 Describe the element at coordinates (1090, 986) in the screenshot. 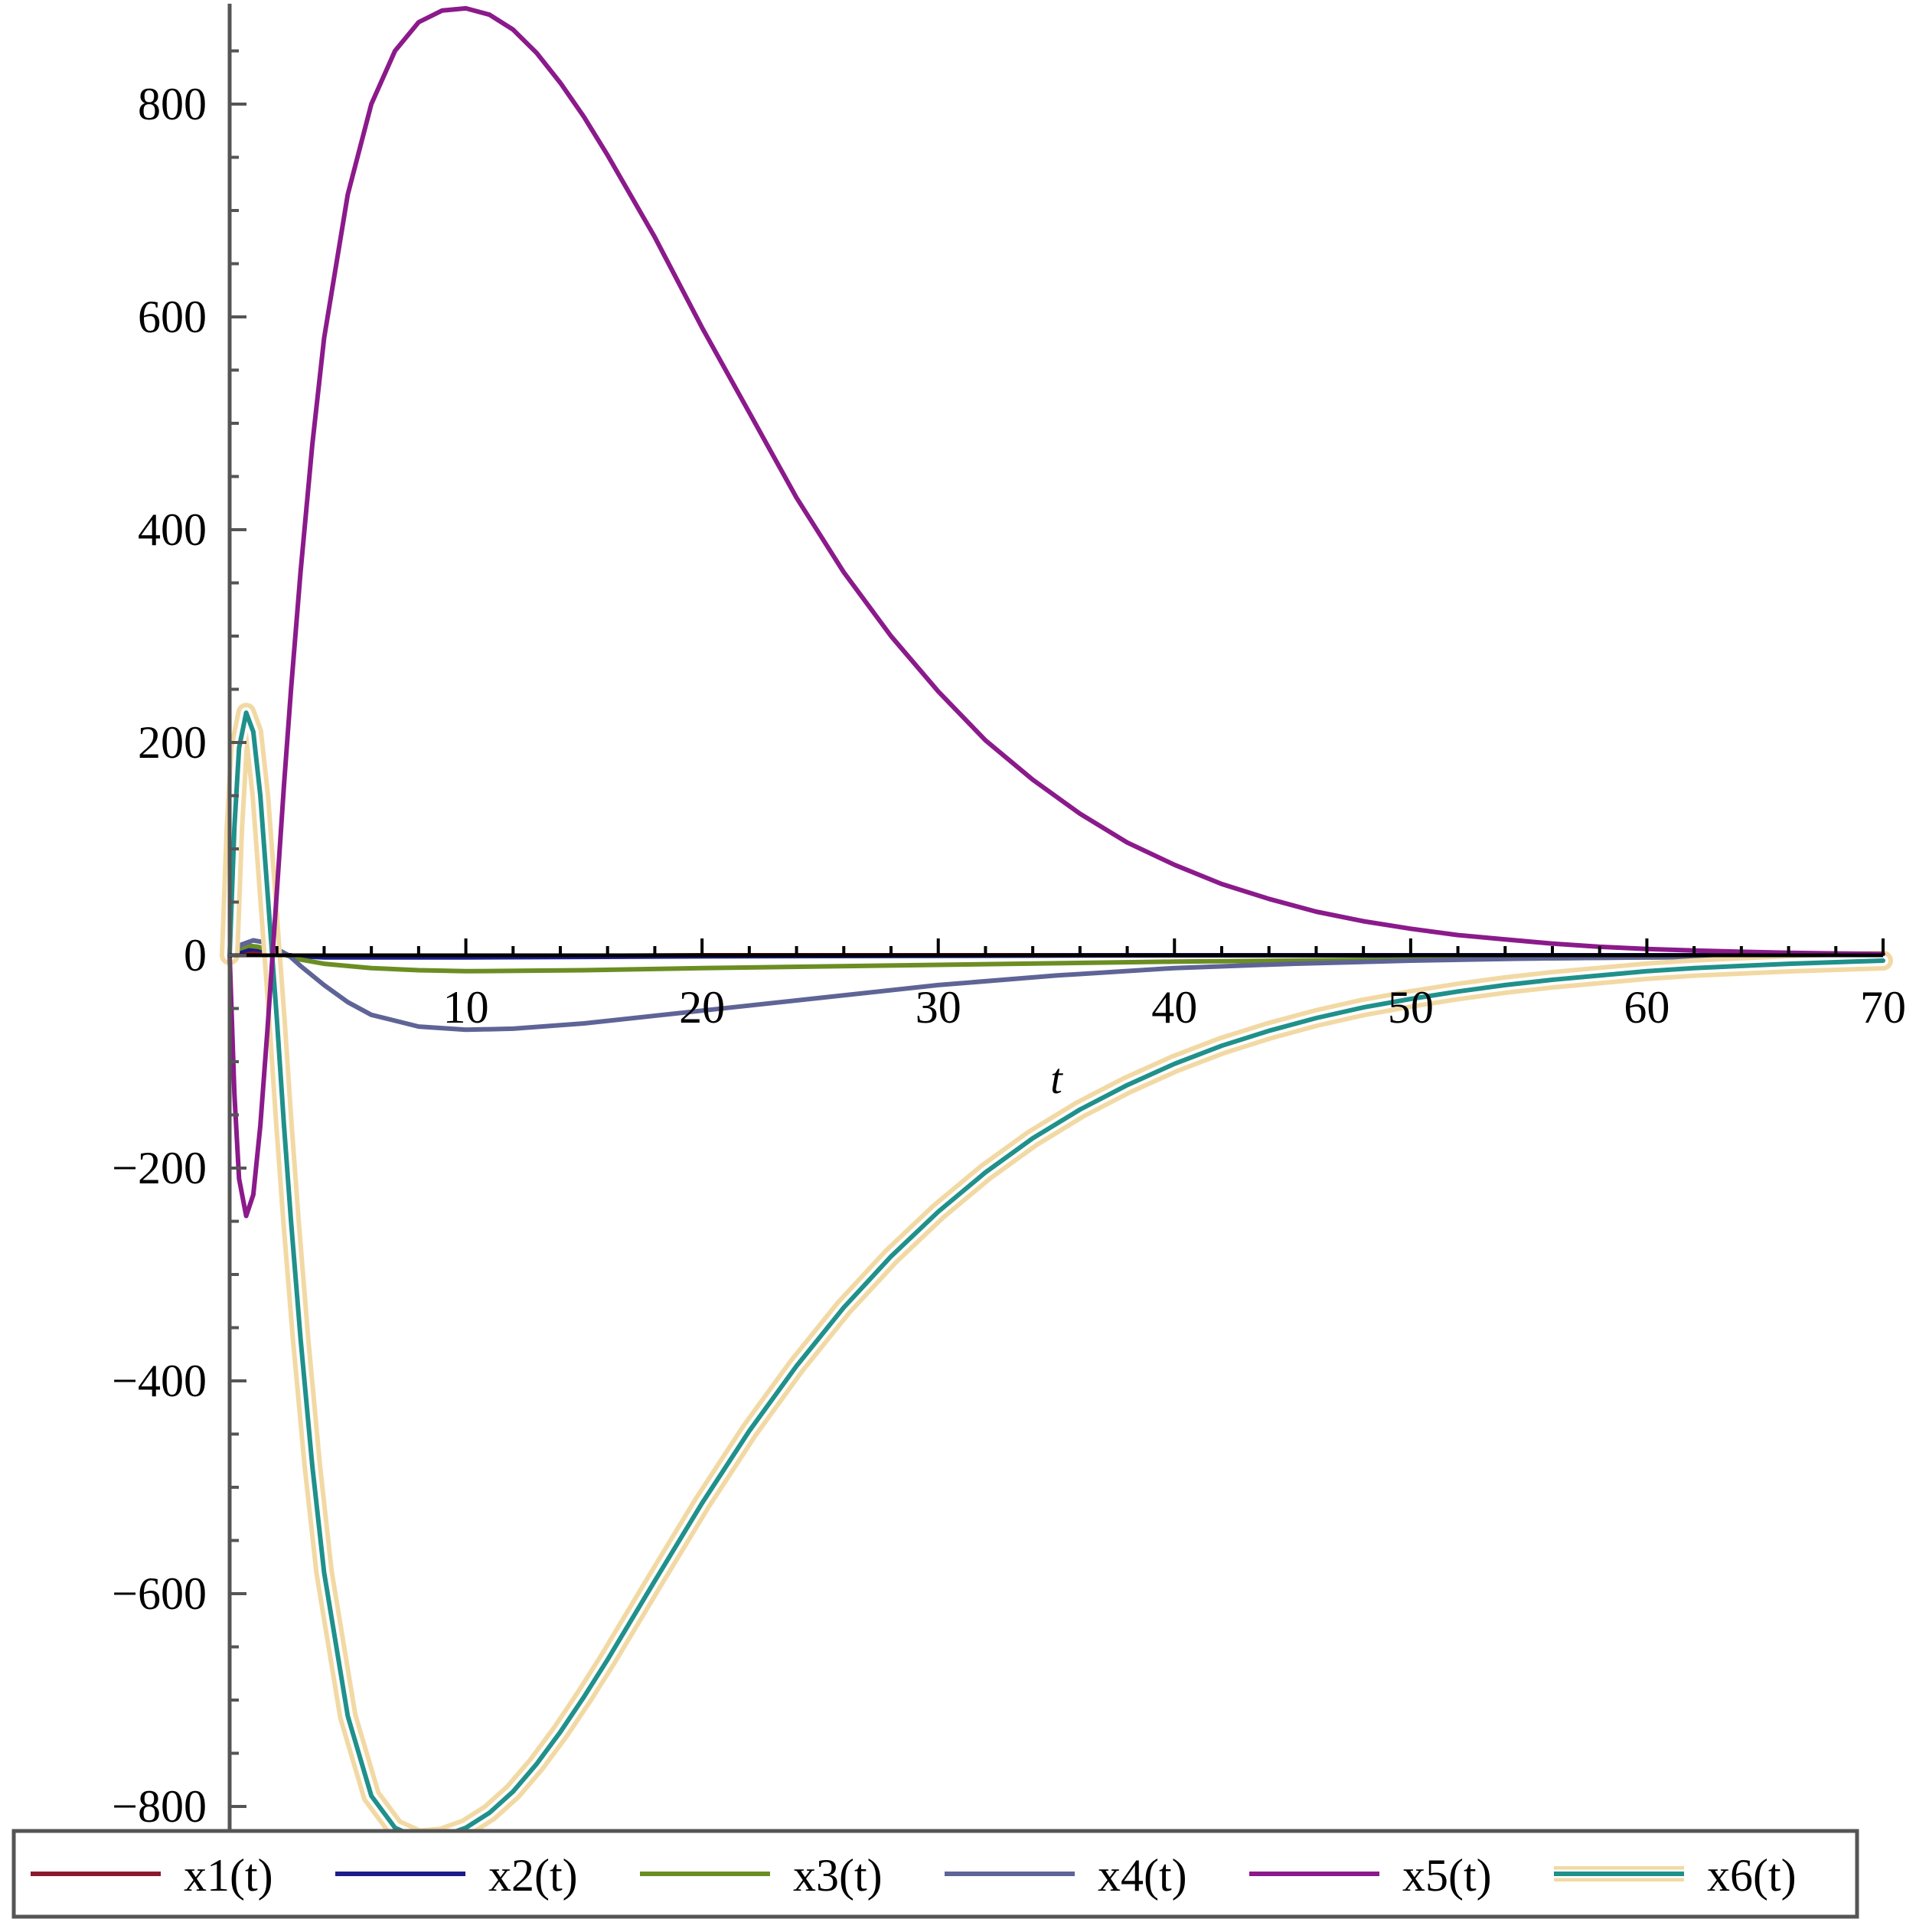

I see `x-ticks: 10 20 30 40 50 60 70` at that location.